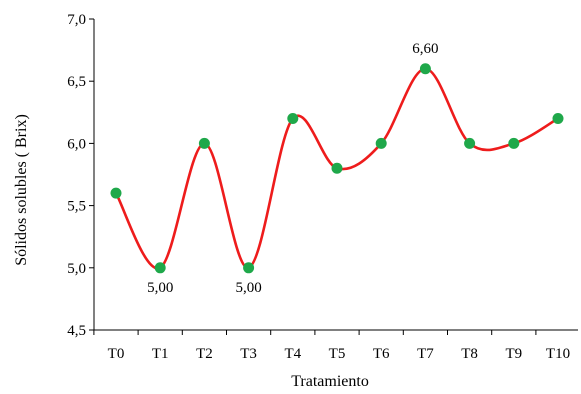  What do you see at coordinates (76, 331) in the screenshot?
I see `y-tick-label: 4,5` at bounding box center [76, 331].